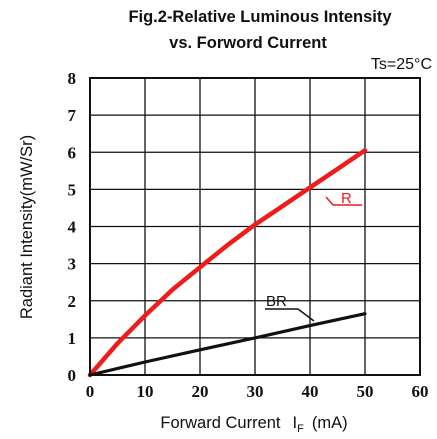  Describe the element at coordinates (295, 423) in the screenshot. I see `x-axis-label-symbol: I` at that location.